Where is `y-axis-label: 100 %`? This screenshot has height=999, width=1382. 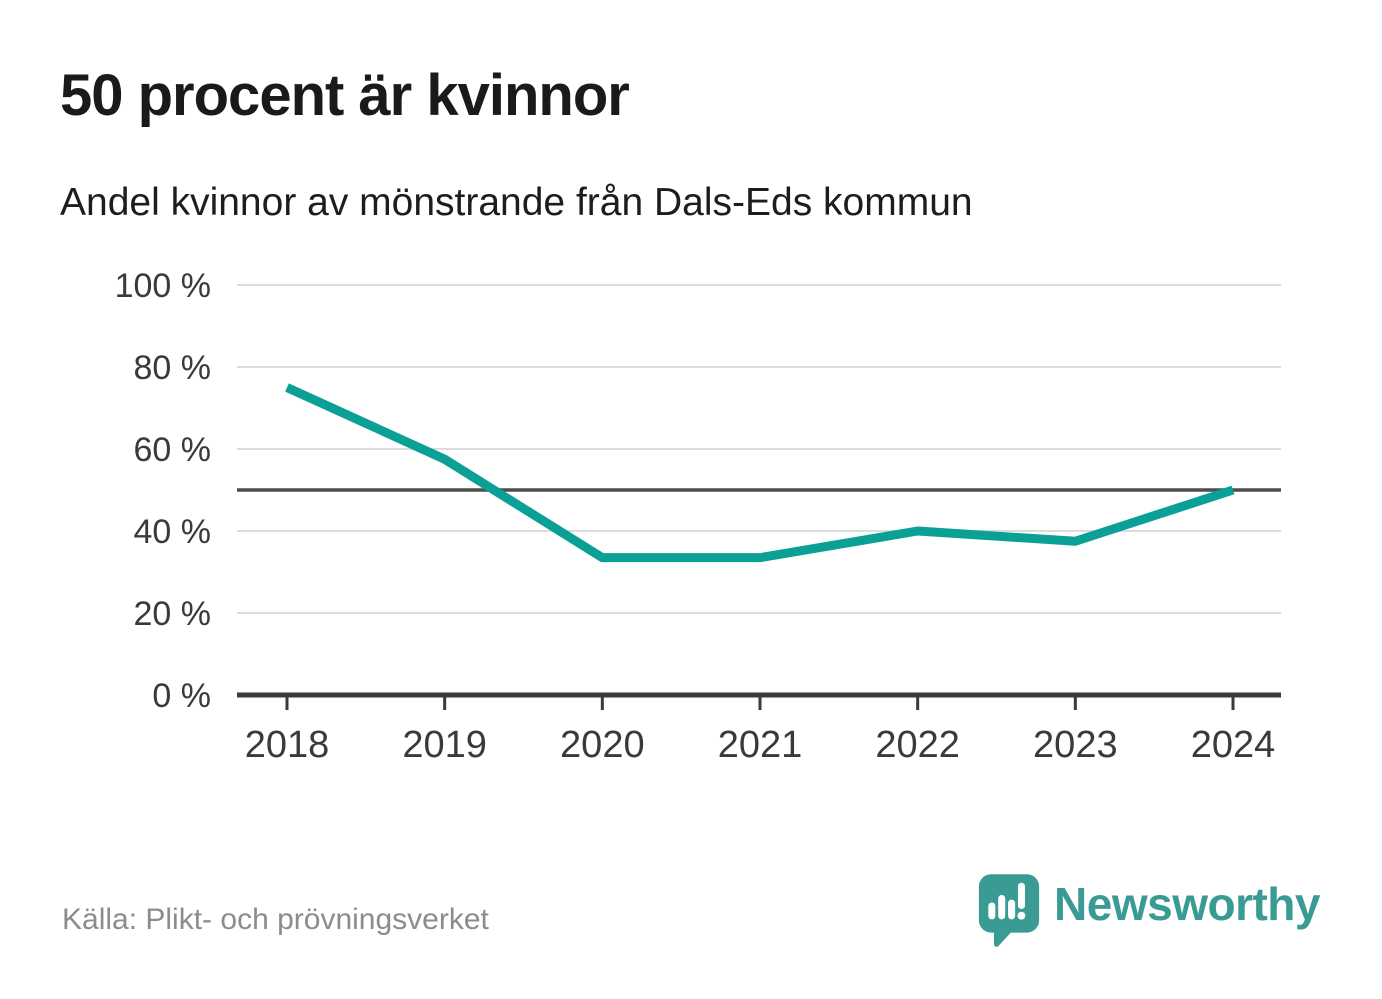 y-axis-label: 100 % is located at coordinates (163, 286).